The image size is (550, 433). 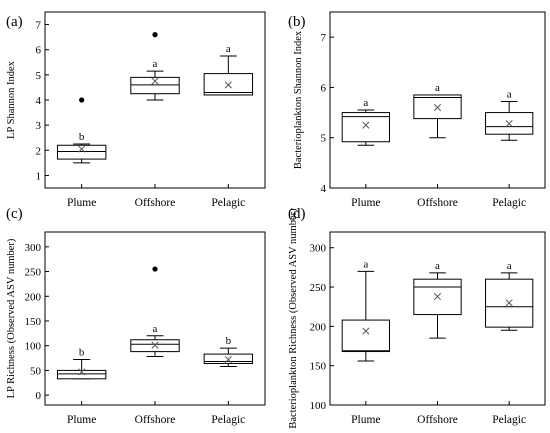 What do you see at coordinates (39, 396) in the screenshot?
I see `y-tick-label: 0` at bounding box center [39, 396].